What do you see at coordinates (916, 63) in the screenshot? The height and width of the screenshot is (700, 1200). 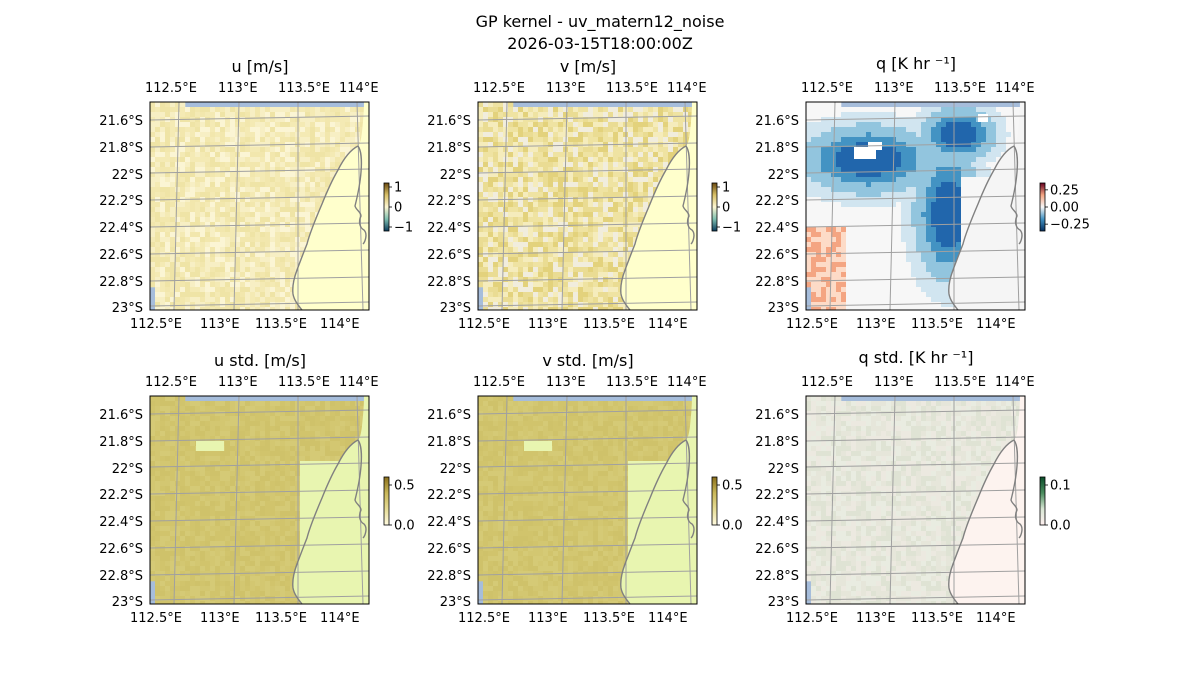 I see `panel-title-q: q [K hr ⁻¹]` at bounding box center [916, 63].